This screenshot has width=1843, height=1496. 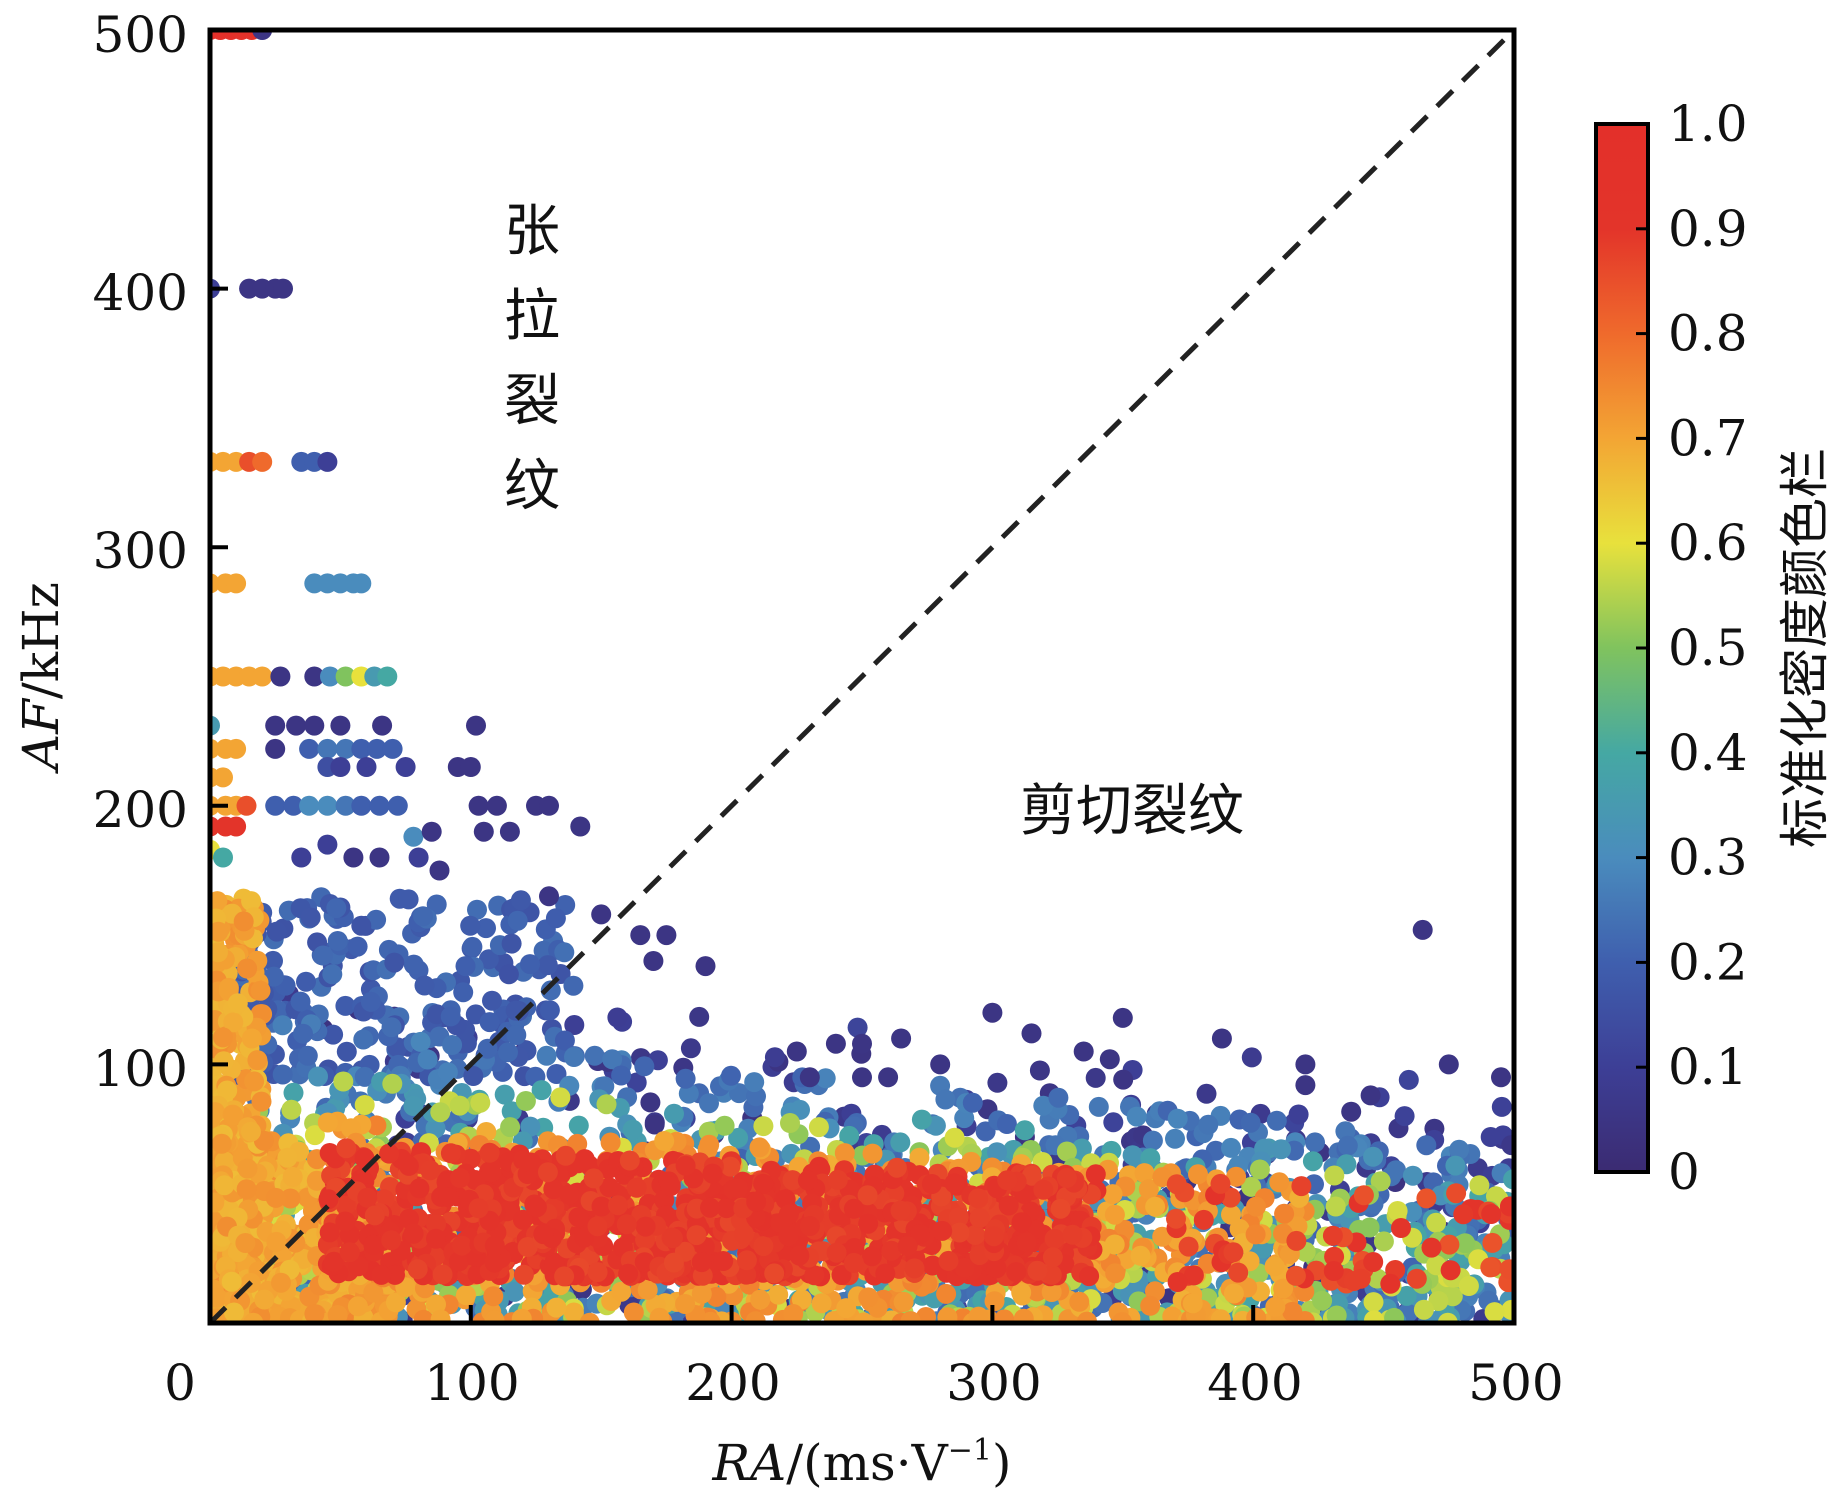 I want to click on tensile-crack-annotation: 张 拉 裂 纹, so click(x=532, y=359).